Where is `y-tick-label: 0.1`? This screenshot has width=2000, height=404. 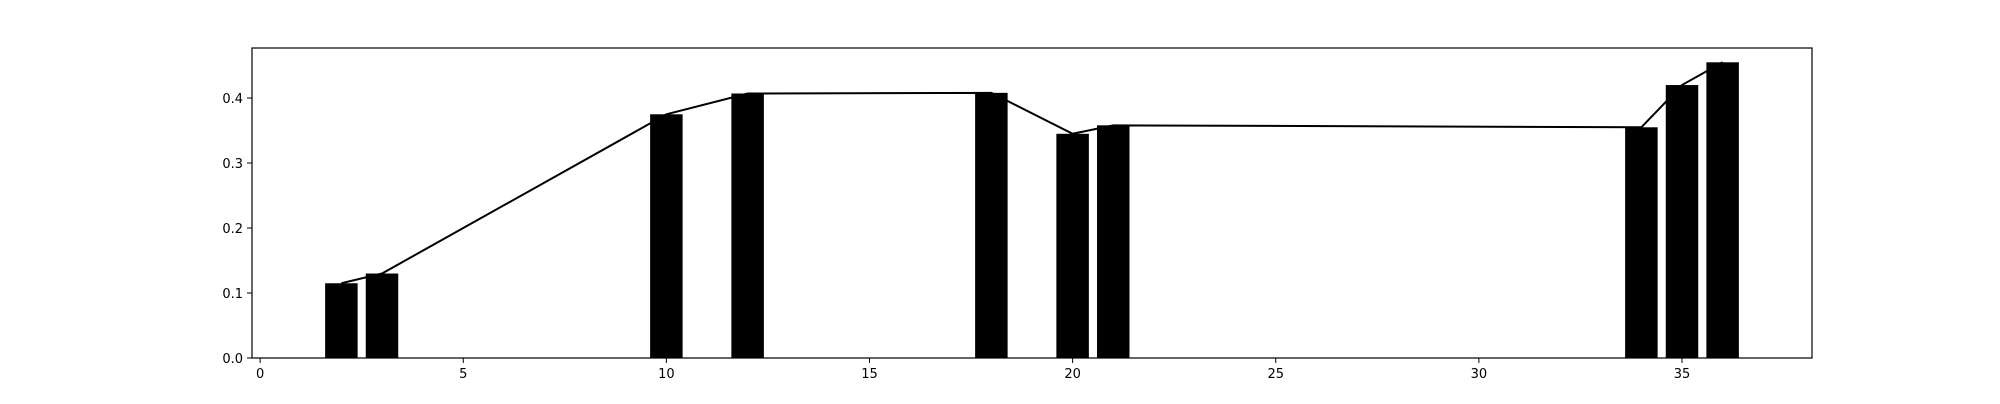 y-tick-label: 0.1 is located at coordinates (232, 294).